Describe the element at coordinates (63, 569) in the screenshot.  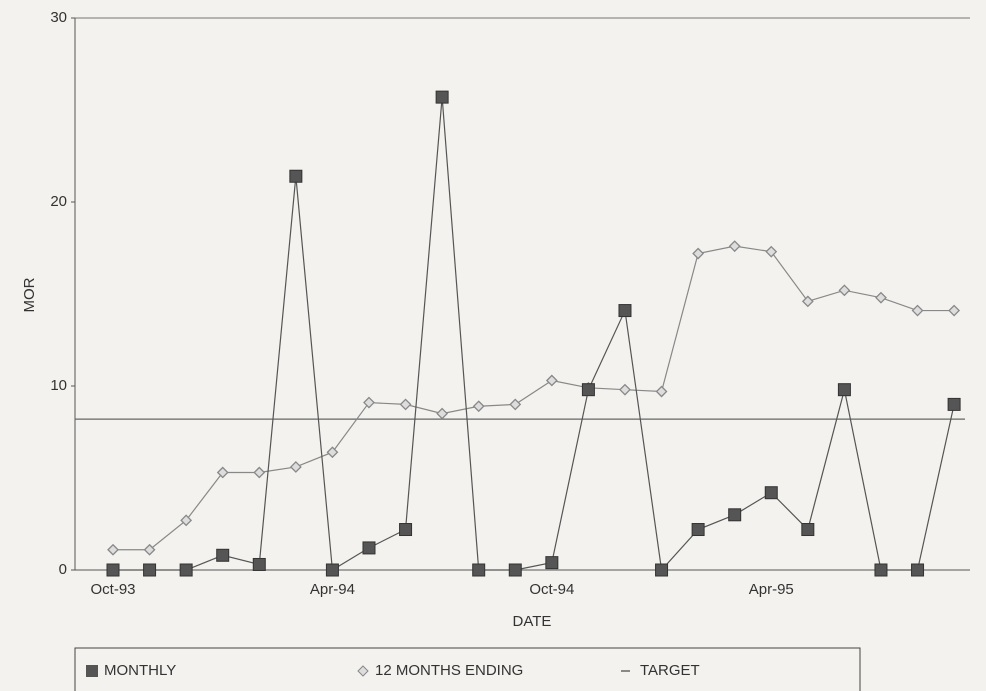
I see `y-tick-label: 0` at that location.